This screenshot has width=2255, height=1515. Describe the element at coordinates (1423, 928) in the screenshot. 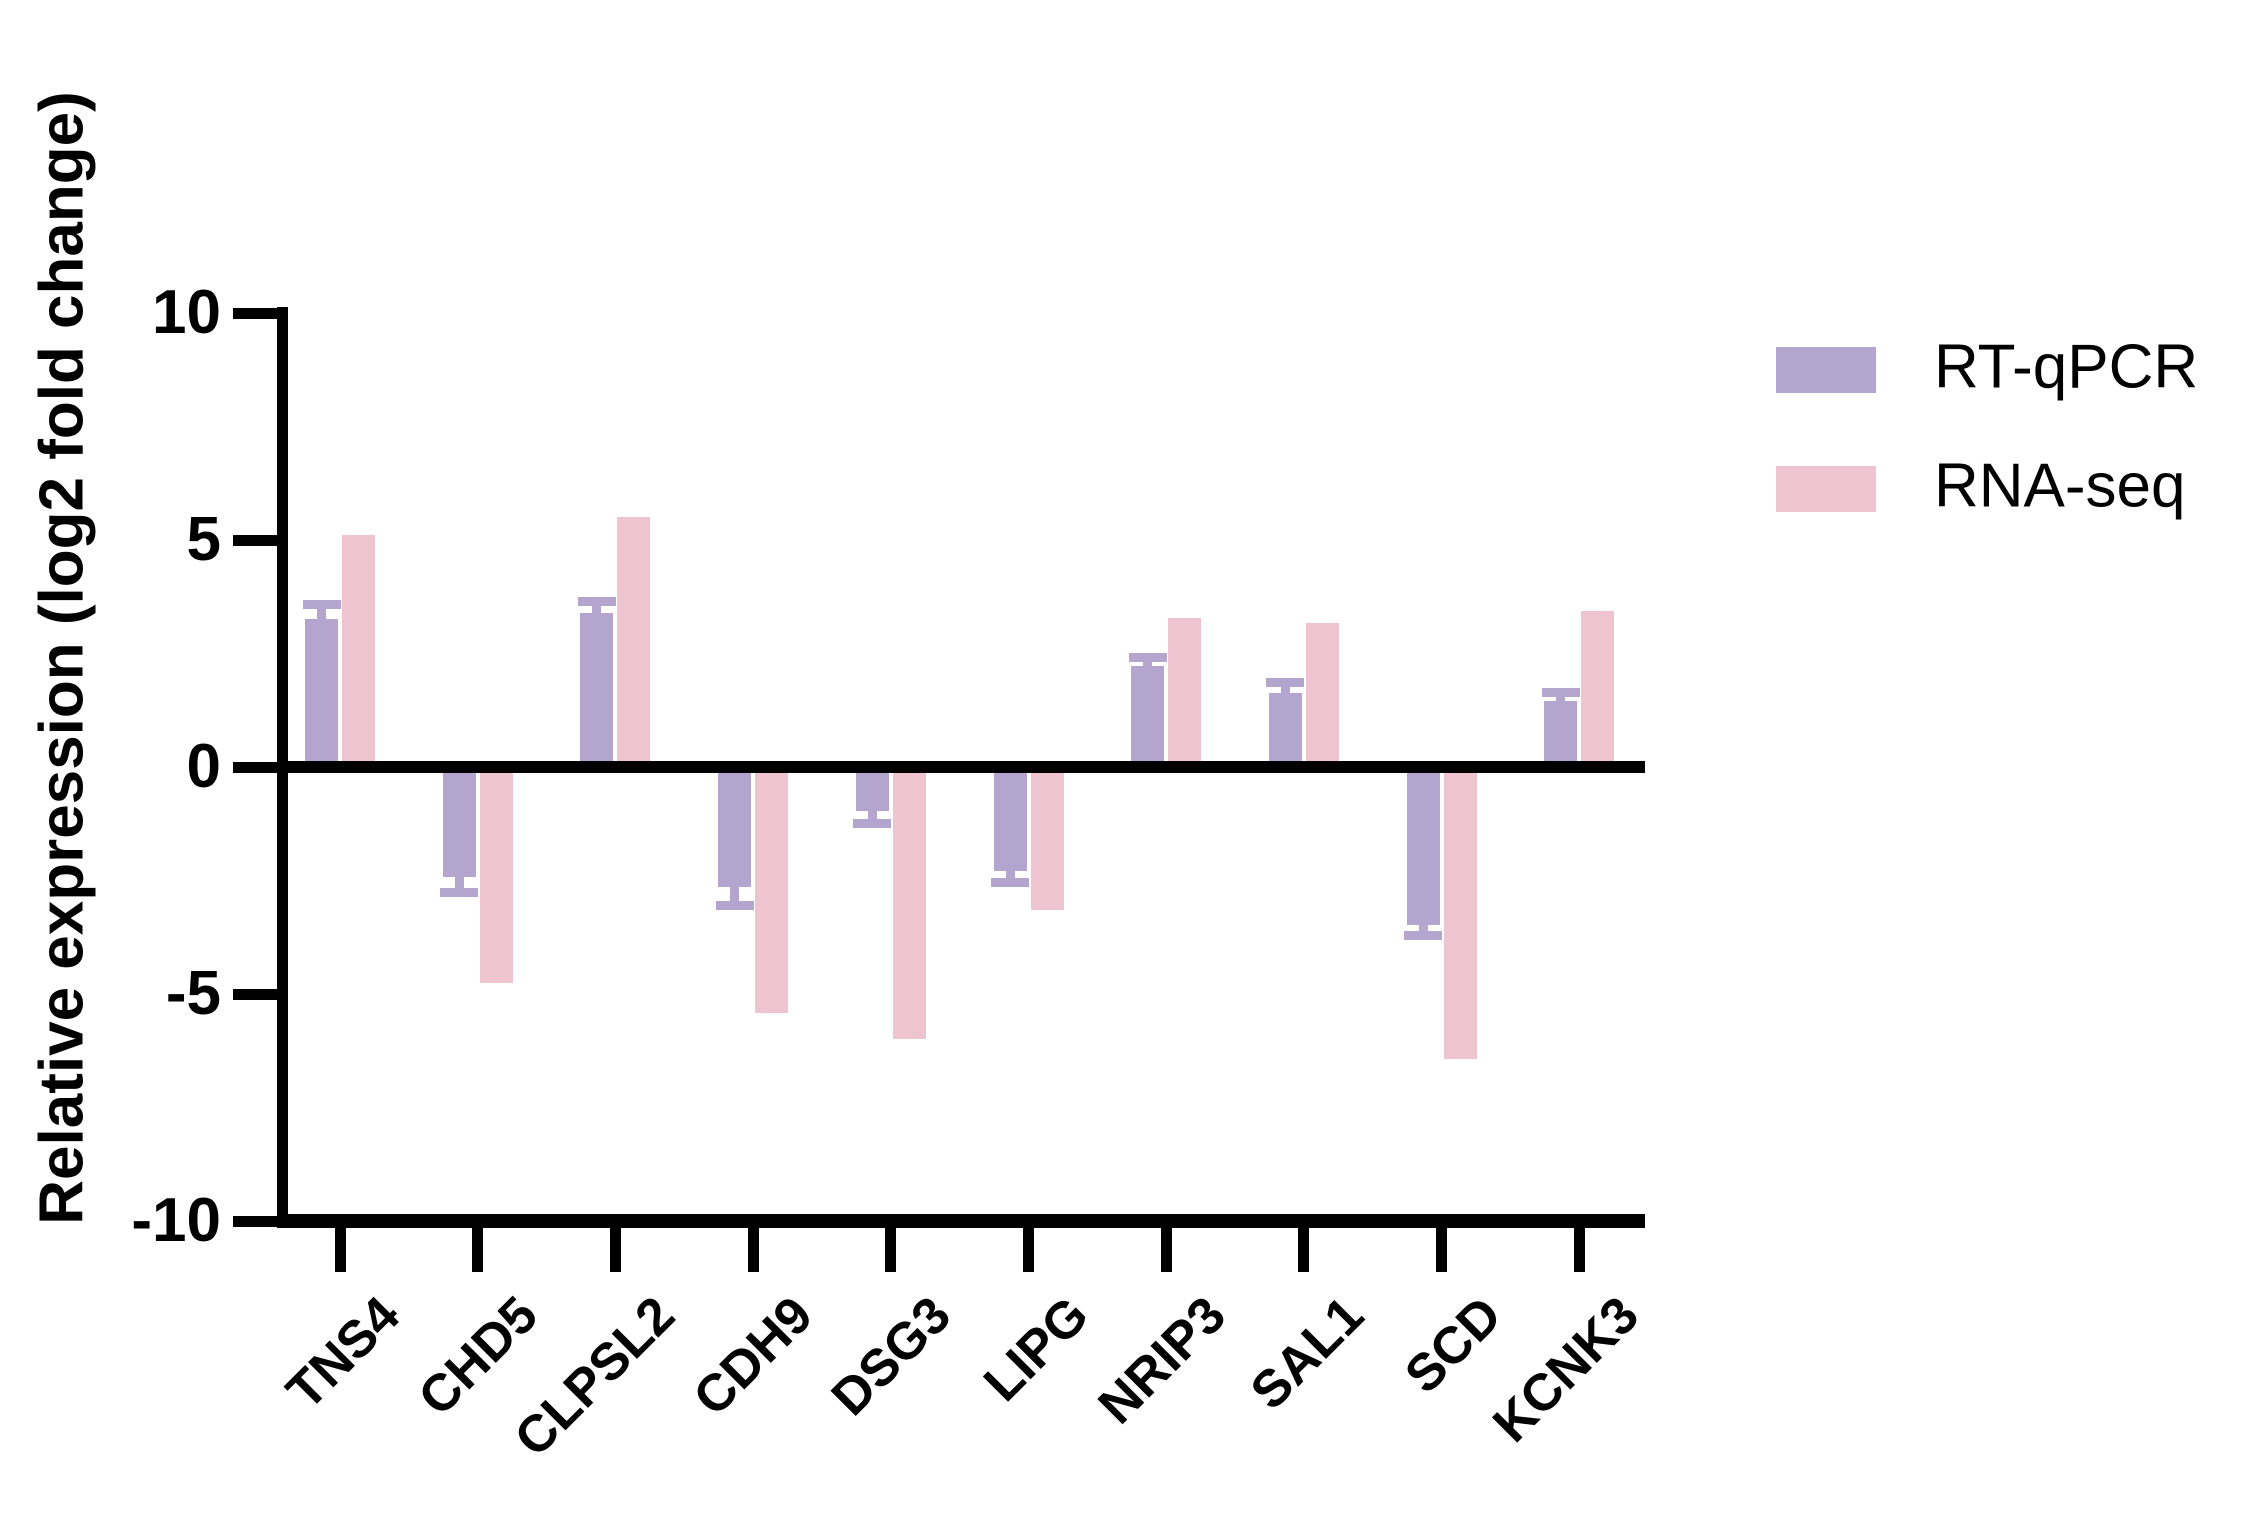

I see `error-bar-stem-SCD` at that location.